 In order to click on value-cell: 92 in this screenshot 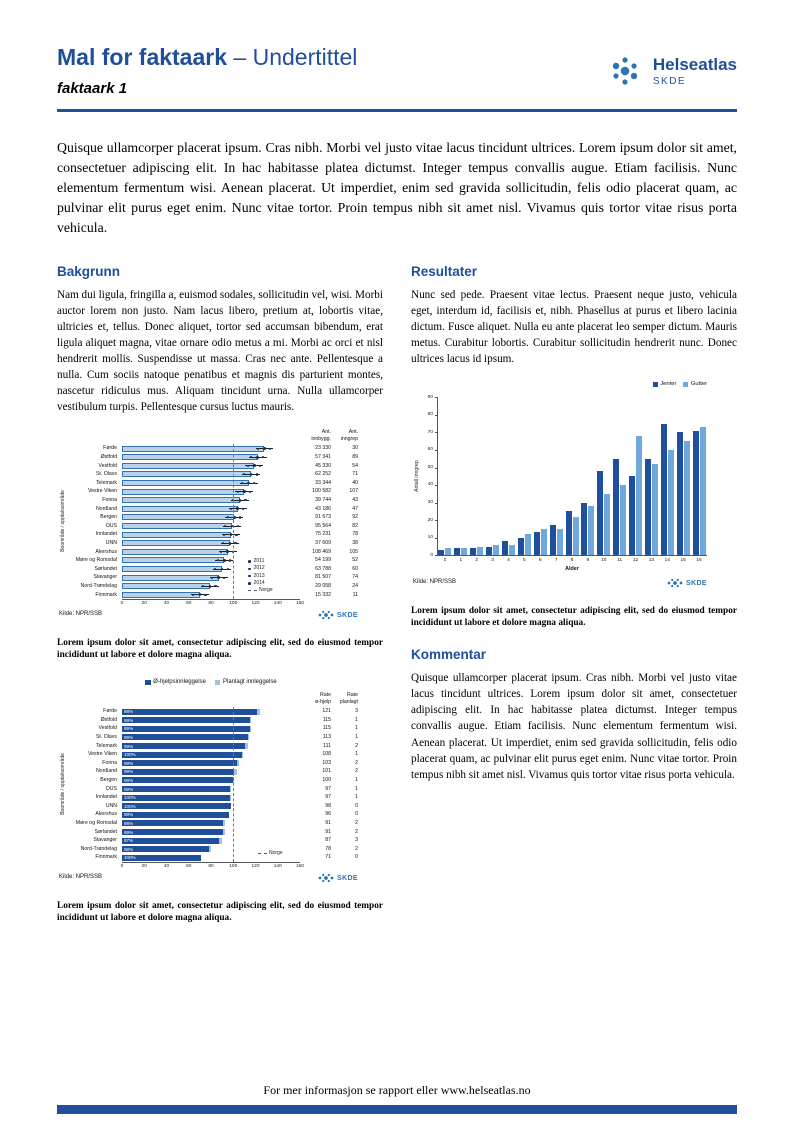, I will do `click(355, 517)`.